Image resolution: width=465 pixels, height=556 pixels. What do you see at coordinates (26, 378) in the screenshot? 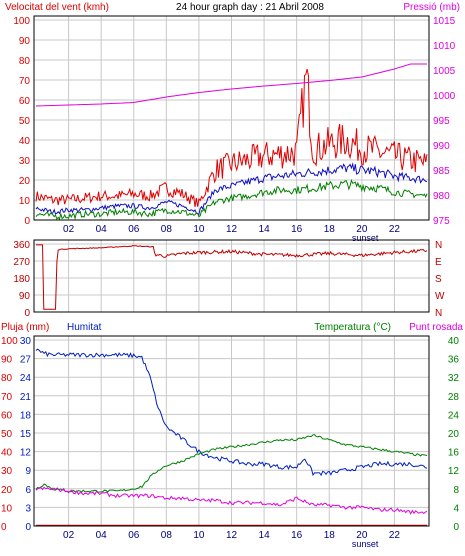
I see `humidity-tick-label: 24` at bounding box center [26, 378].